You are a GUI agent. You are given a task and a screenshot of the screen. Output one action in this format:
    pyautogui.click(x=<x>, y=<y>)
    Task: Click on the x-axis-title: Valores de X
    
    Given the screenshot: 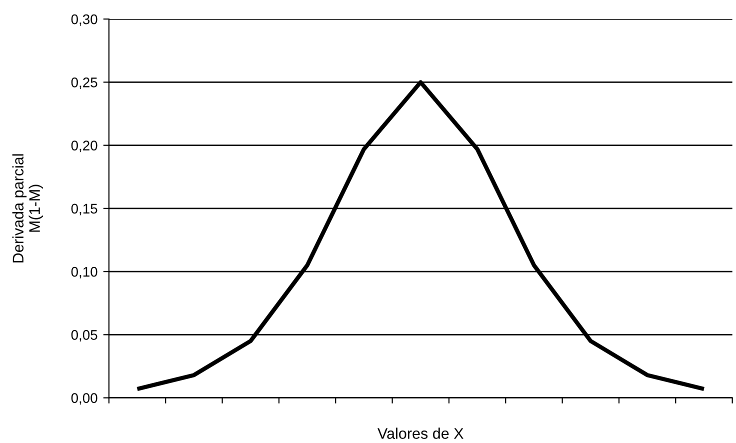 What is the action you would take?
    pyautogui.click(x=421, y=433)
    